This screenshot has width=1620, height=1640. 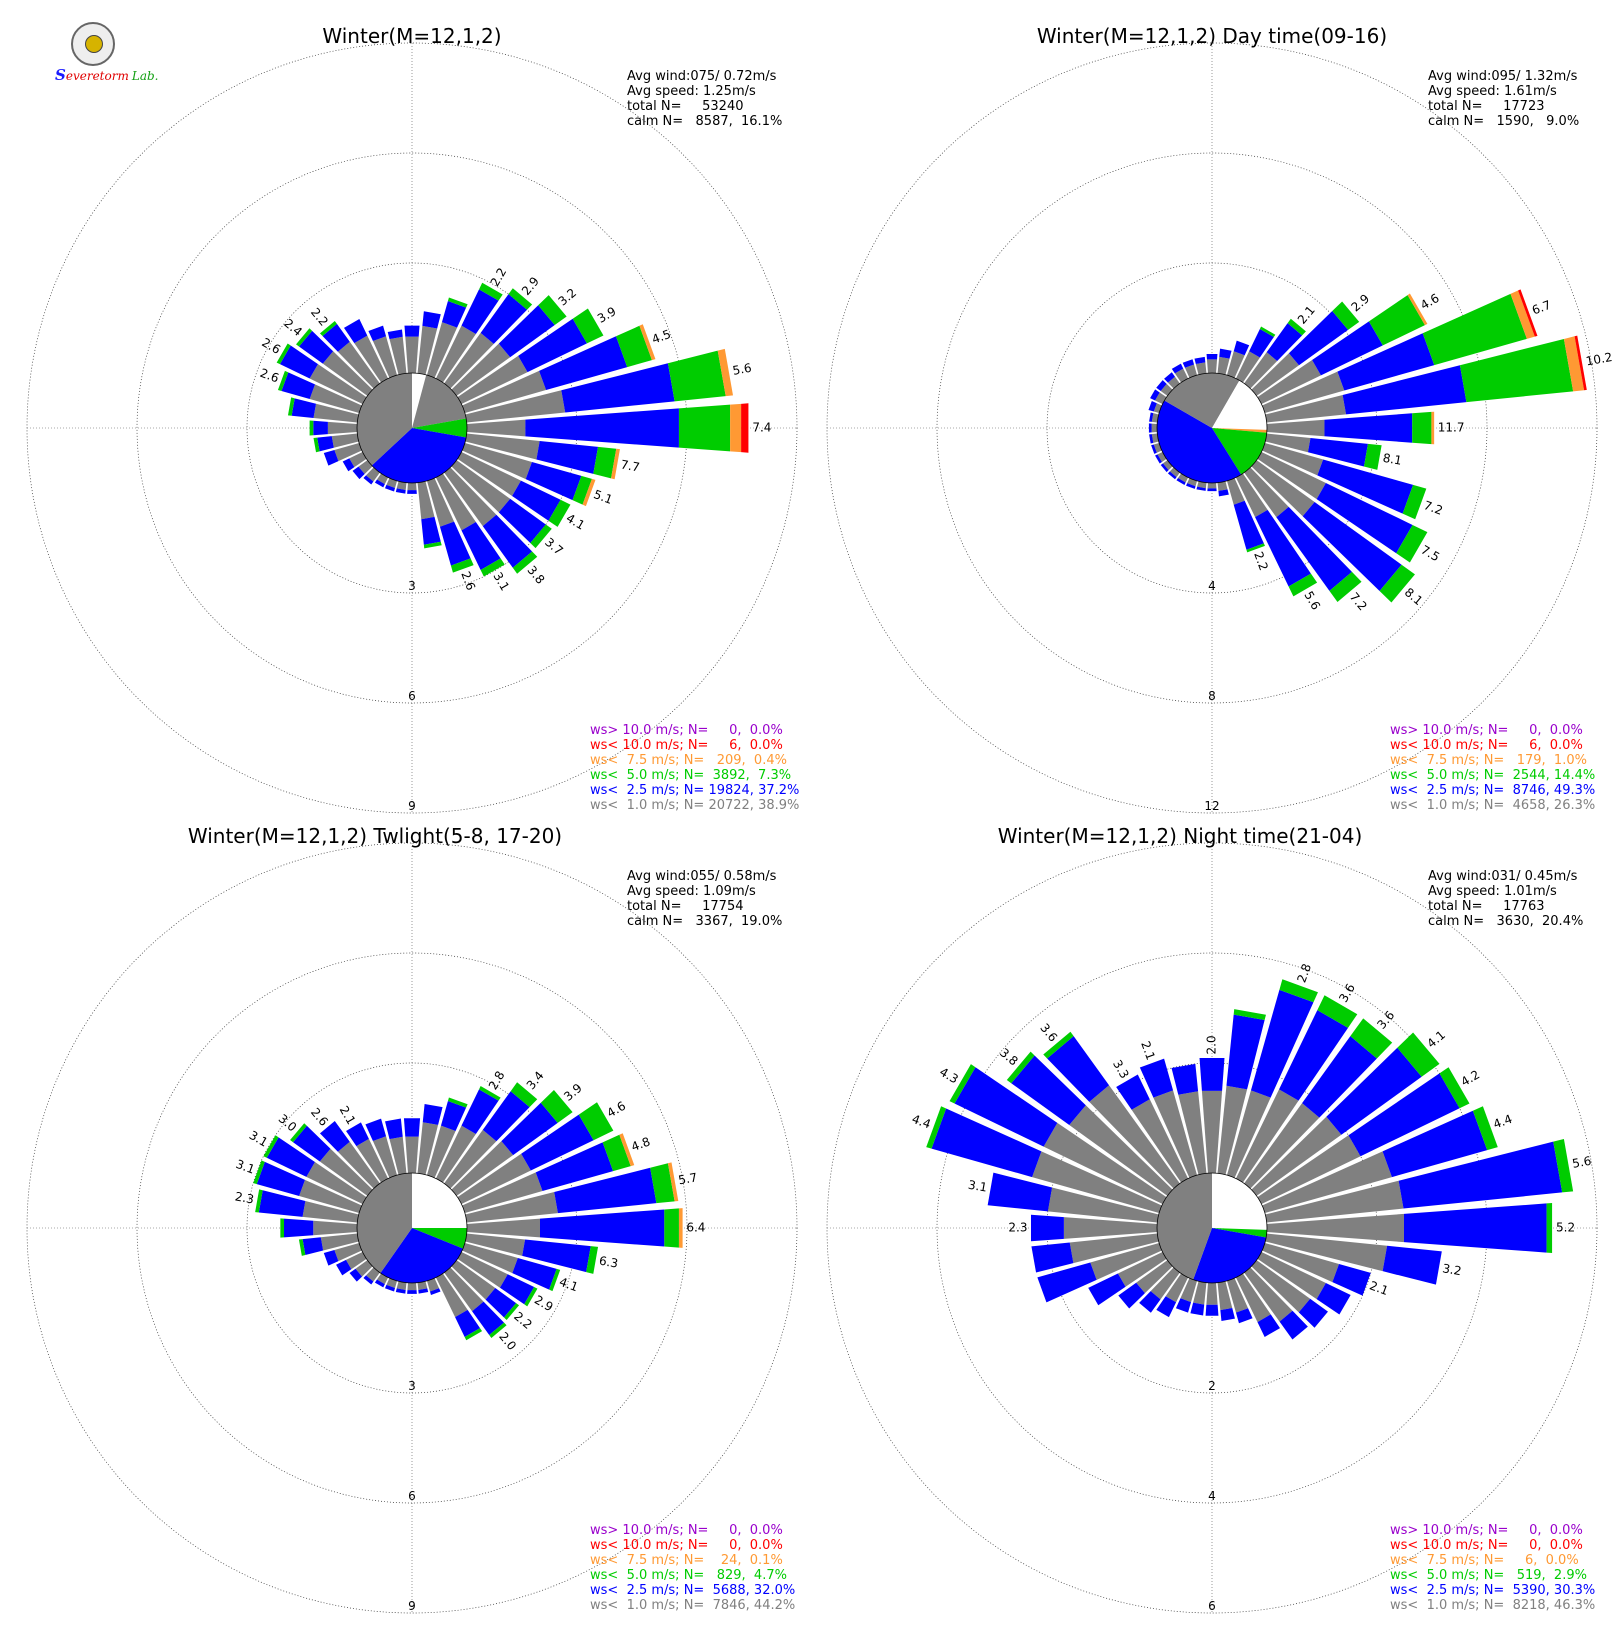 What do you see at coordinates (106, 53) in the screenshot?
I see `severe-storm-lab-logo: Severetorm Lab.` at bounding box center [106, 53].